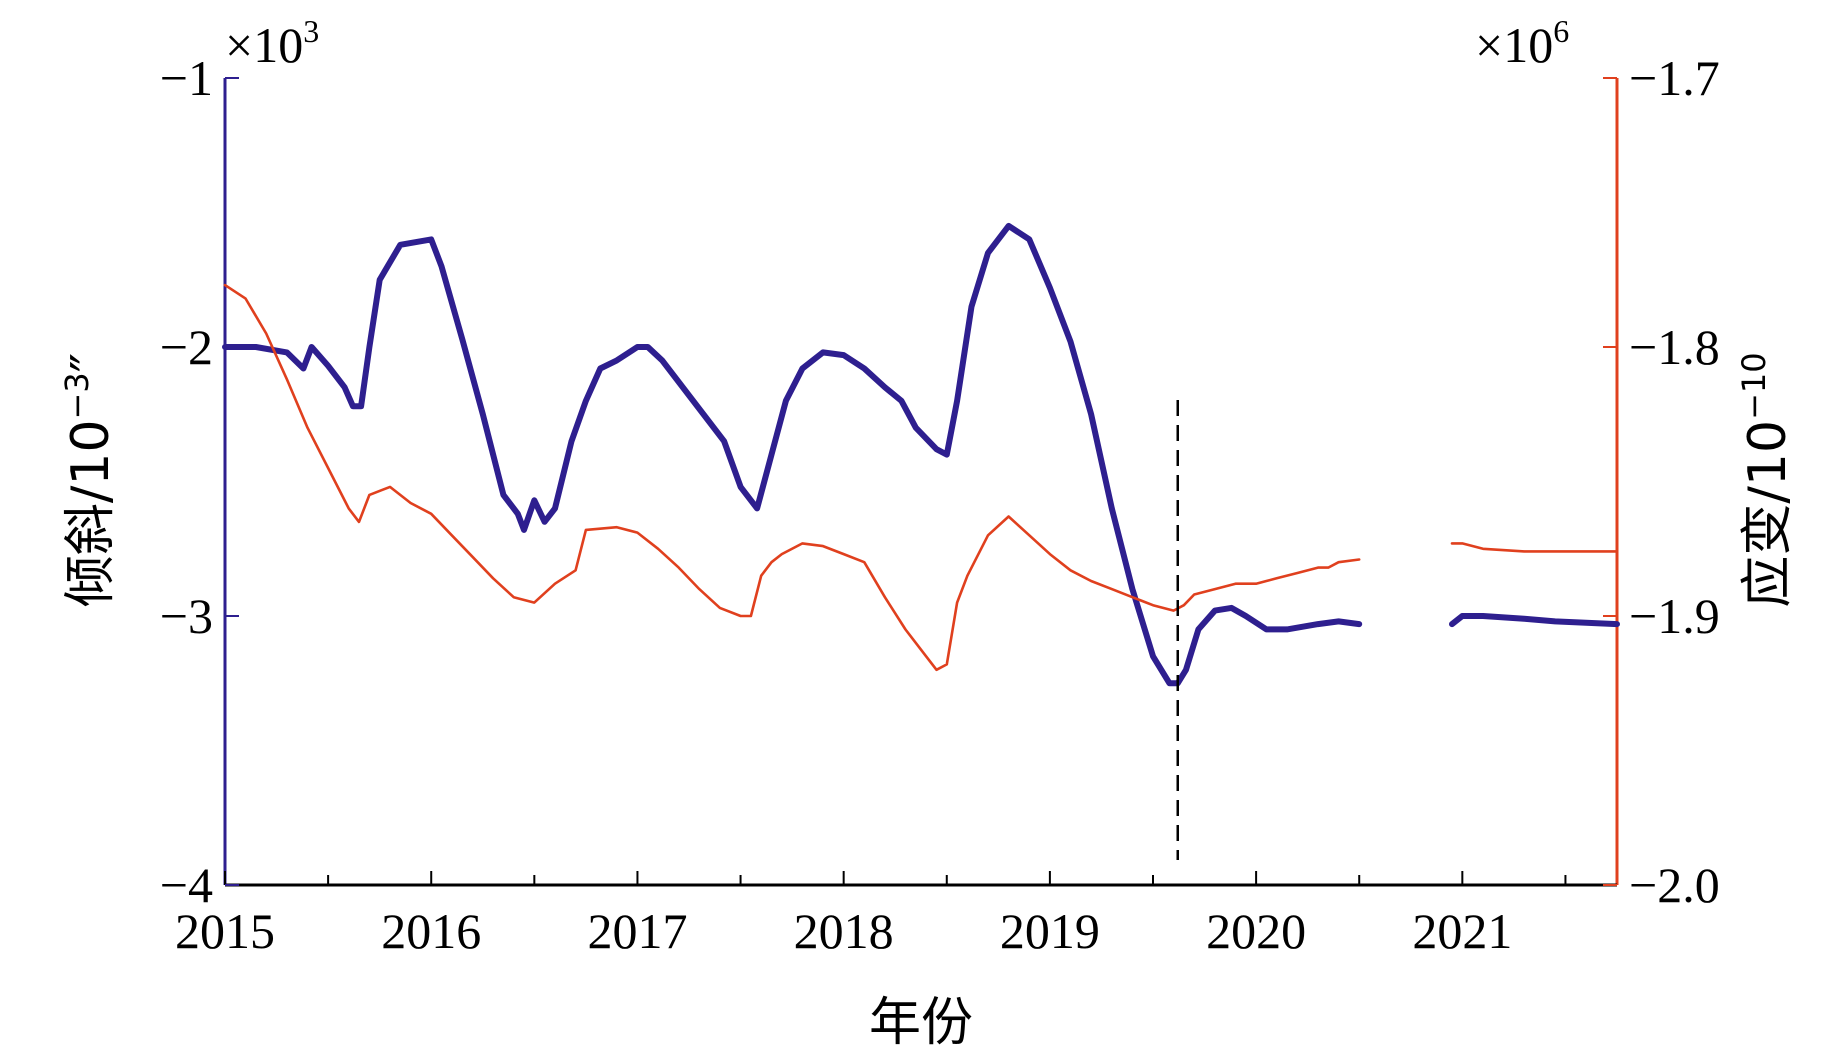  I want to click on strain-series-line, so click(1534, 547).